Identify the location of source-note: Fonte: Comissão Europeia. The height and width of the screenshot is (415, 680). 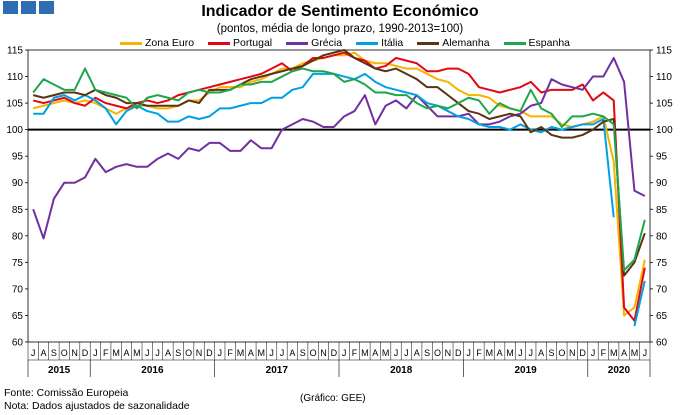
(66, 393).